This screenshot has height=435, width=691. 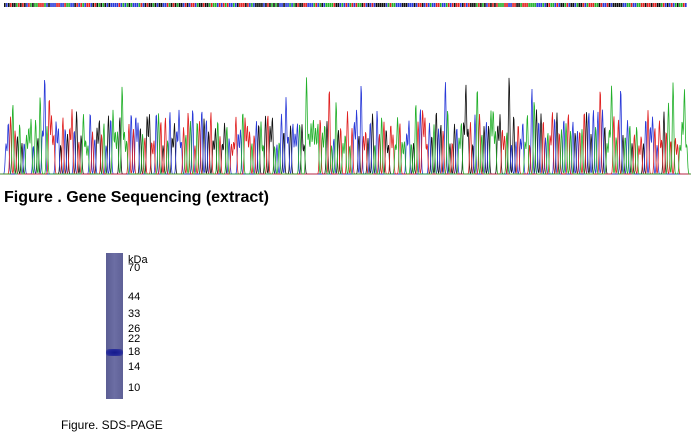 I want to click on sds-page-caption: Figure. SDS-PAGE, so click(x=112, y=425).